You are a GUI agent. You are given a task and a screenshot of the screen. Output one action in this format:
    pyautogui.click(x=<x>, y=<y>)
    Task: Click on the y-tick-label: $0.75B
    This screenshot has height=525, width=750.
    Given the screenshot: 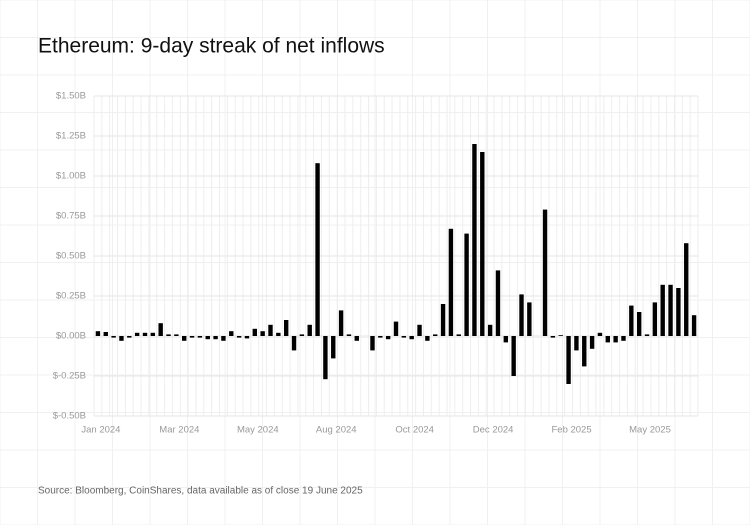 What is the action you would take?
    pyautogui.click(x=71, y=216)
    